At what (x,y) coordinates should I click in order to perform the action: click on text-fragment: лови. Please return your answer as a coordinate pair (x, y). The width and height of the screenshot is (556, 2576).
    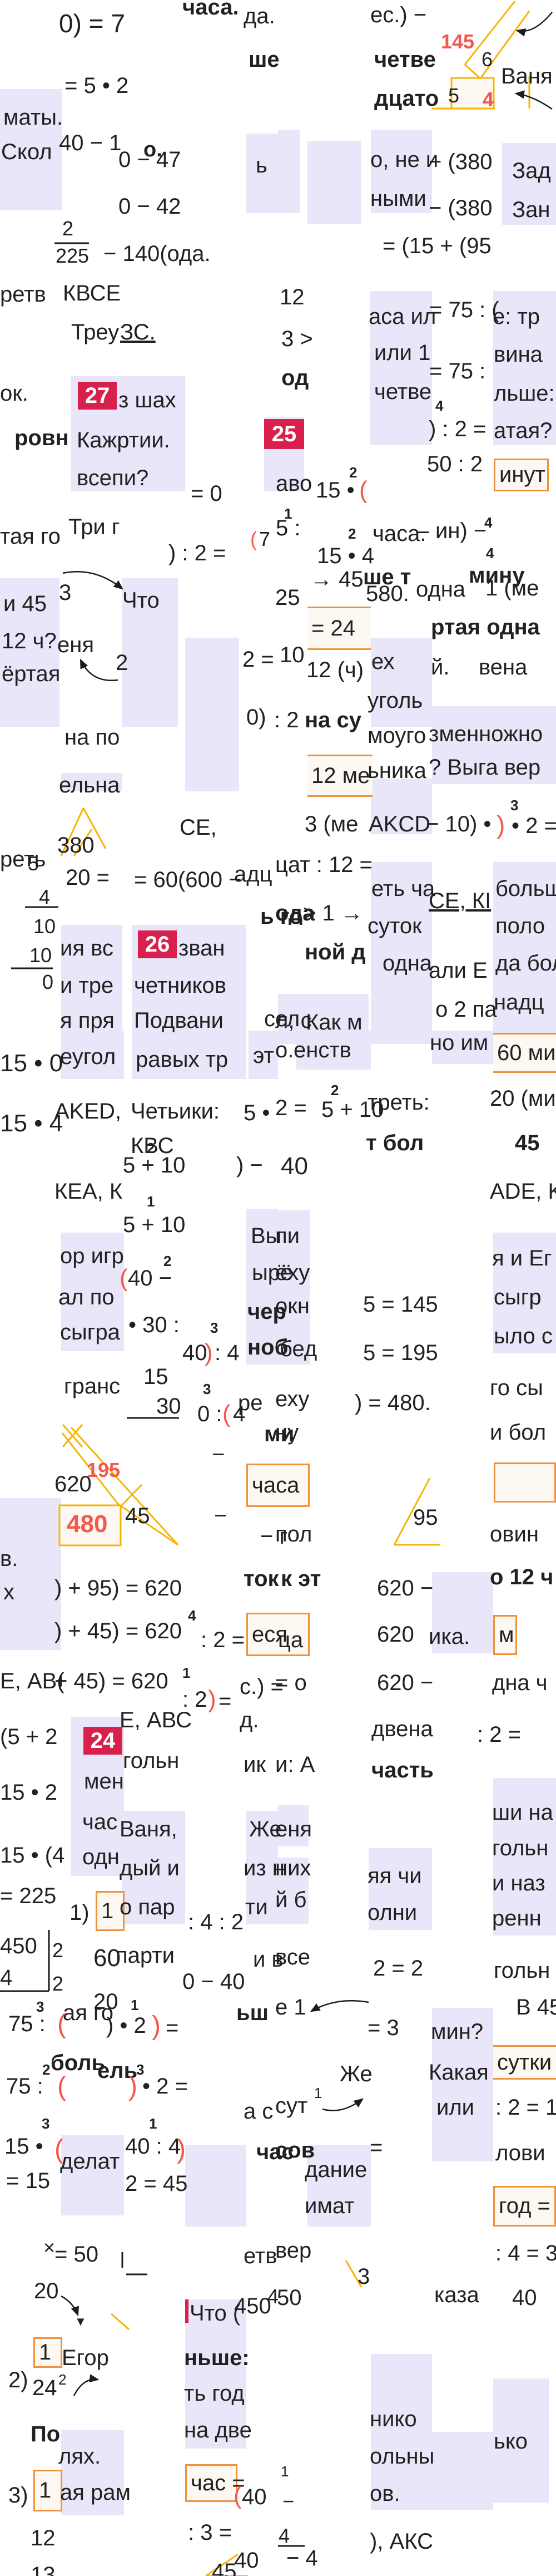
    Looking at the image, I should click on (520, 2153).